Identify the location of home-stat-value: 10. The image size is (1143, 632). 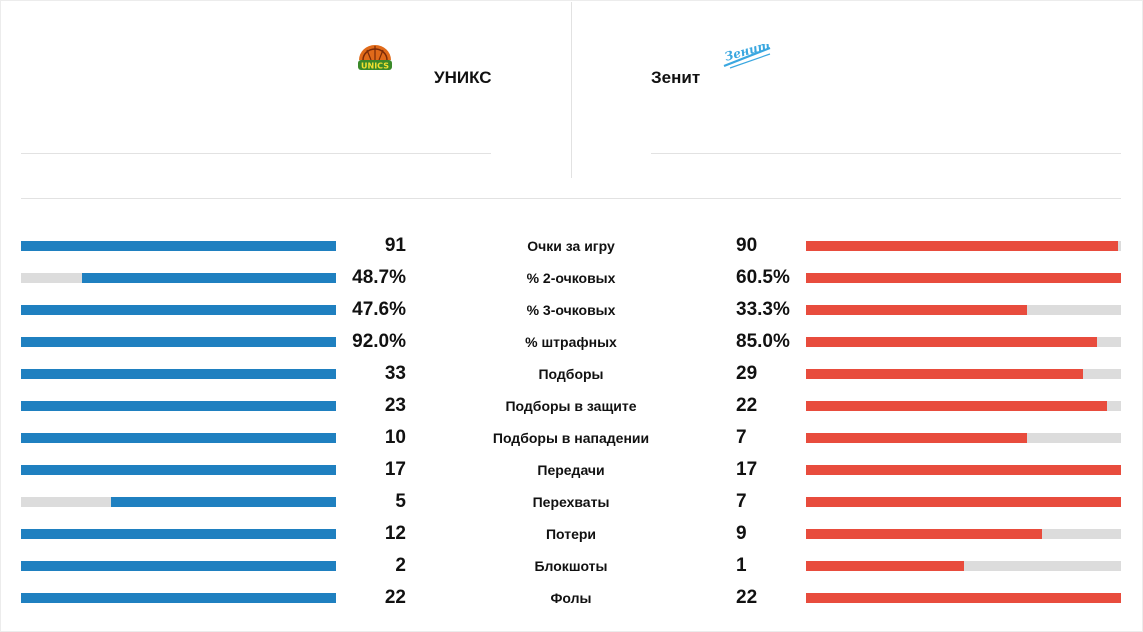
(395, 437).